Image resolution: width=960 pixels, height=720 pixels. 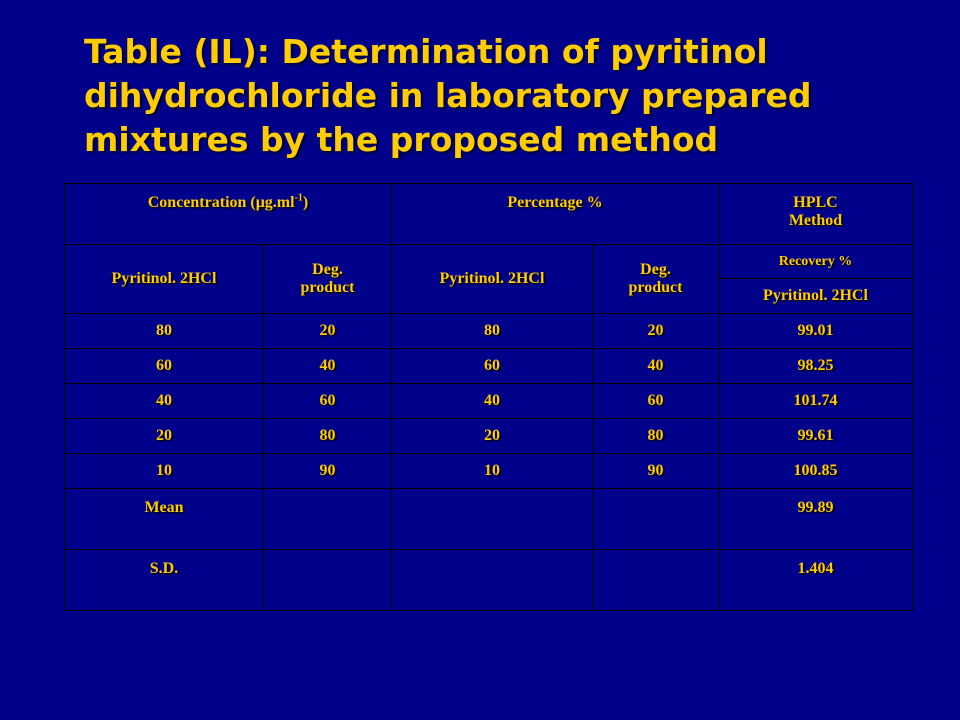 I want to click on header-hplc-line2: Method, so click(x=815, y=220).